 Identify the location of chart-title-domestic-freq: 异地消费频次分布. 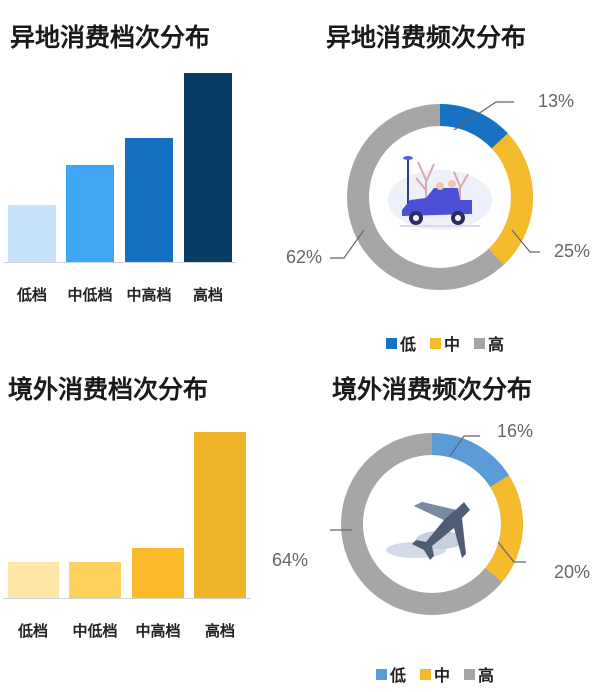
(426, 37).